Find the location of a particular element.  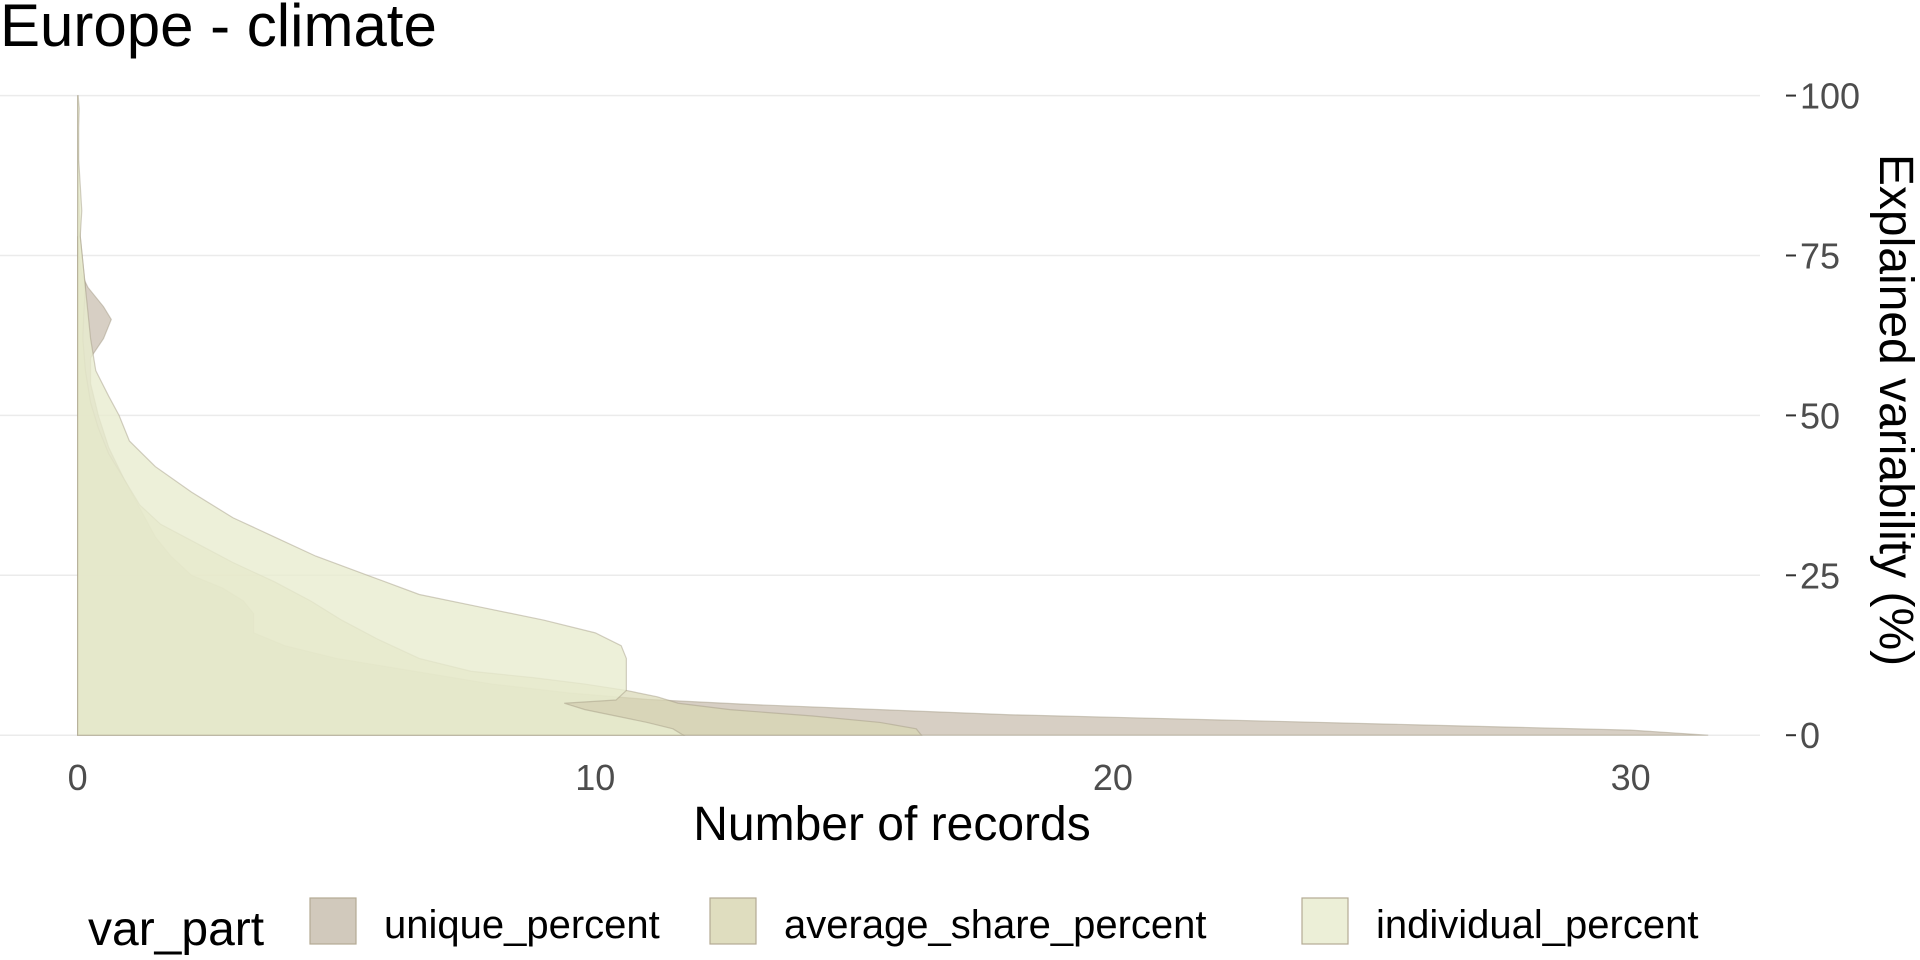

legend-key-average-share-percent is located at coordinates (733, 921).